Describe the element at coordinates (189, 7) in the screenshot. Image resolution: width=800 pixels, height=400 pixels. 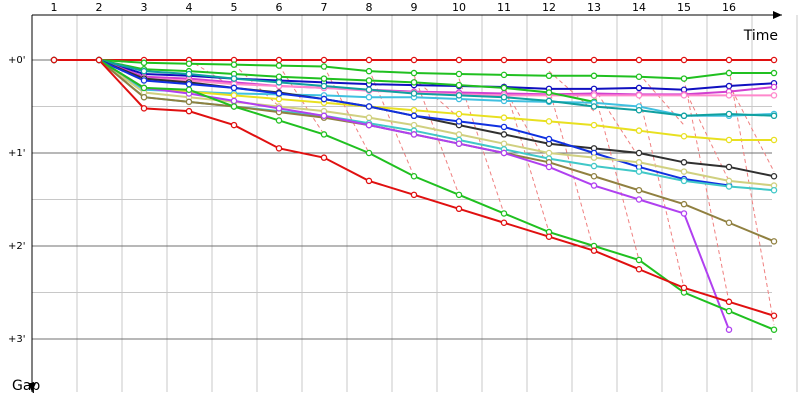
I see `x-tick-label: 4` at that location.